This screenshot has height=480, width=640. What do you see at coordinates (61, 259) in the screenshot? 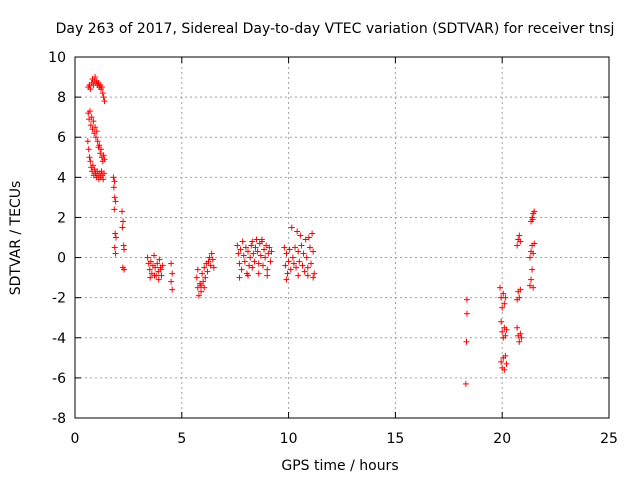
I see `y-tick-label: 0` at bounding box center [61, 259].